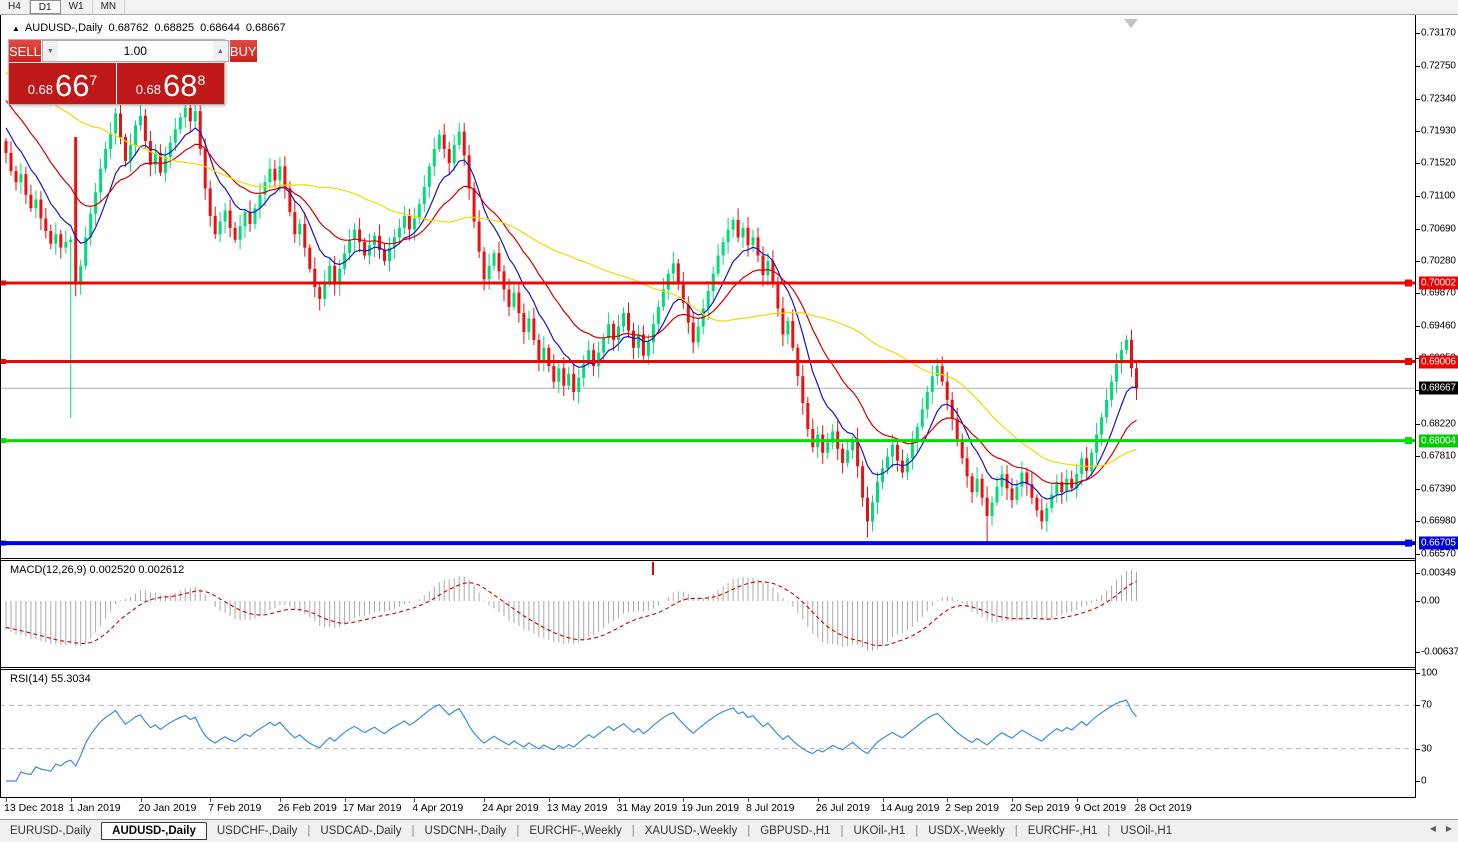 Image resolution: width=1458 pixels, height=842 pixels. I want to click on chart-tab-eurchf-weekly: EURCHF-,Weekly, so click(575, 831).